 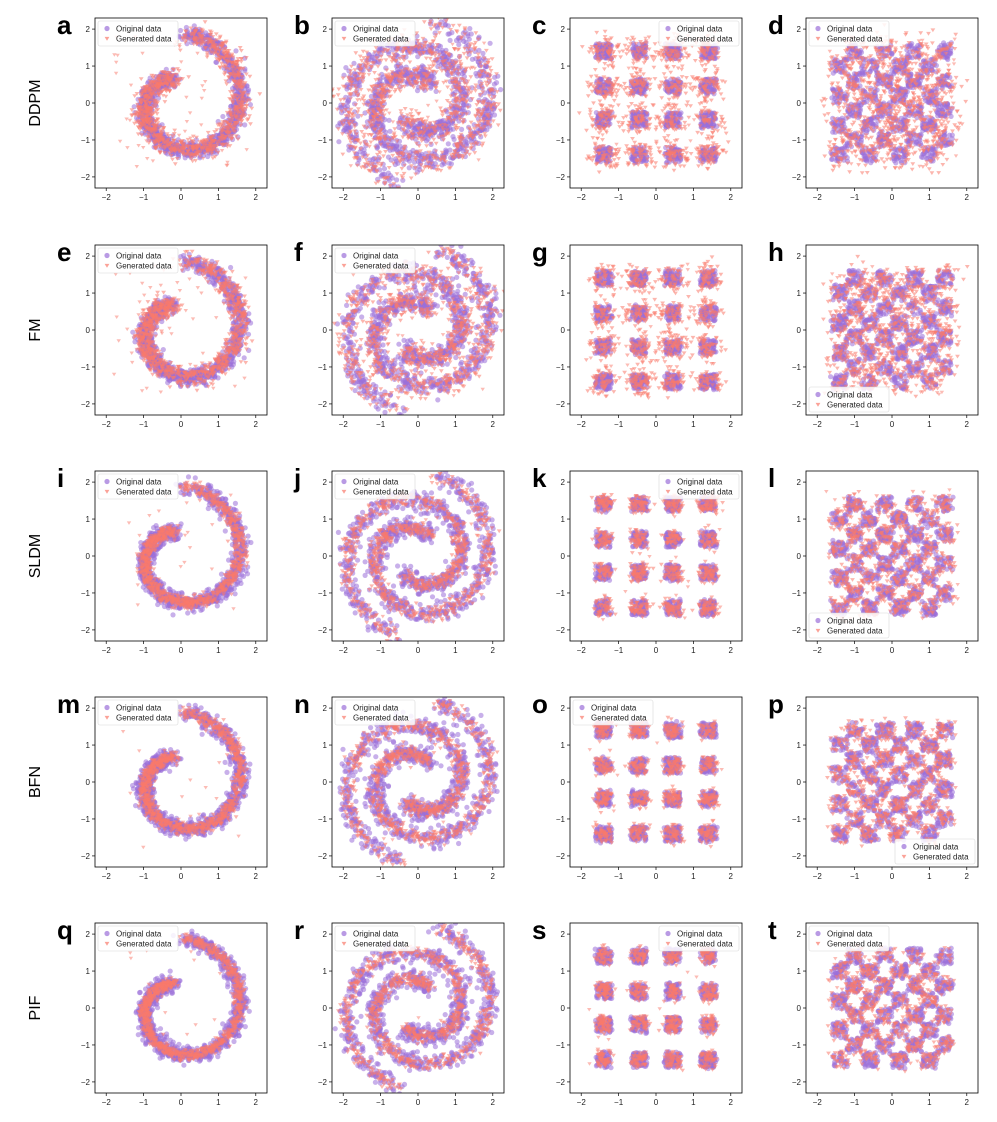 I want to click on panel-letter-k: k, so click(x=539, y=478).